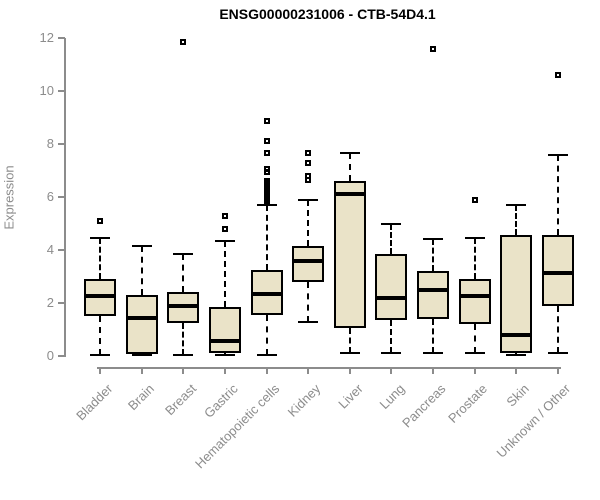  What do you see at coordinates (474, 302) in the screenshot?
I see `box-prostate` at bounding box center [474, 302].